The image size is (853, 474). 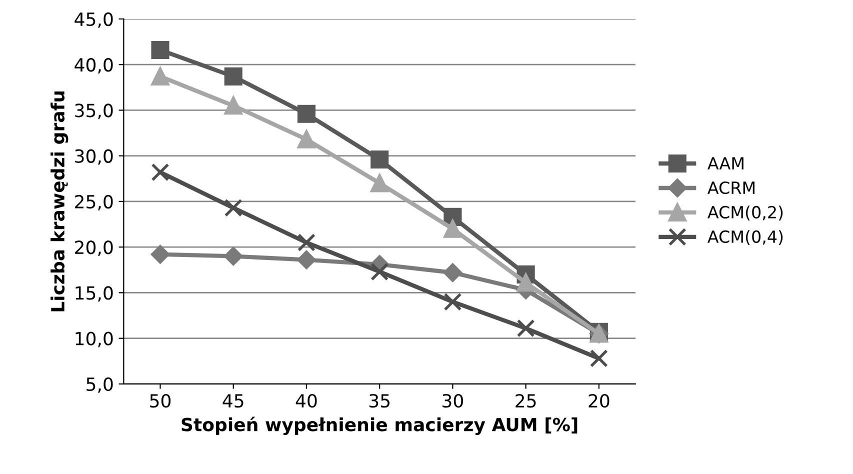 What do you see at coordinates (160, 401) in the screenshot?
I see `x-tick-label: 50` at bounding box center [160, 401].